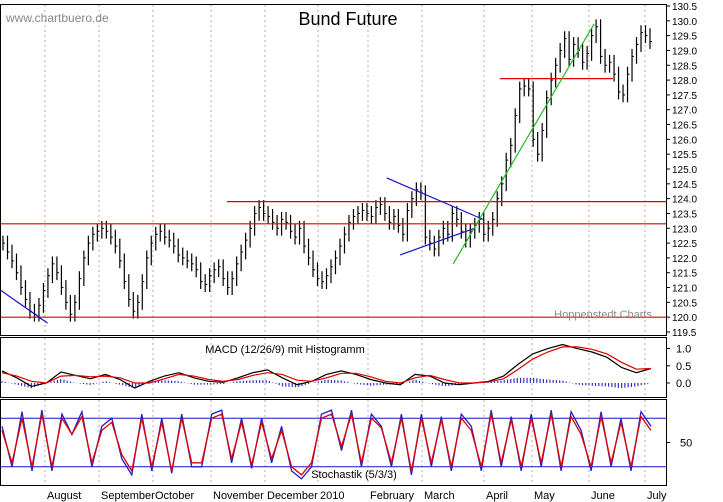 The image size is (723, 502). I want to click on y-tick-label: 121.5, so click(684, 274).